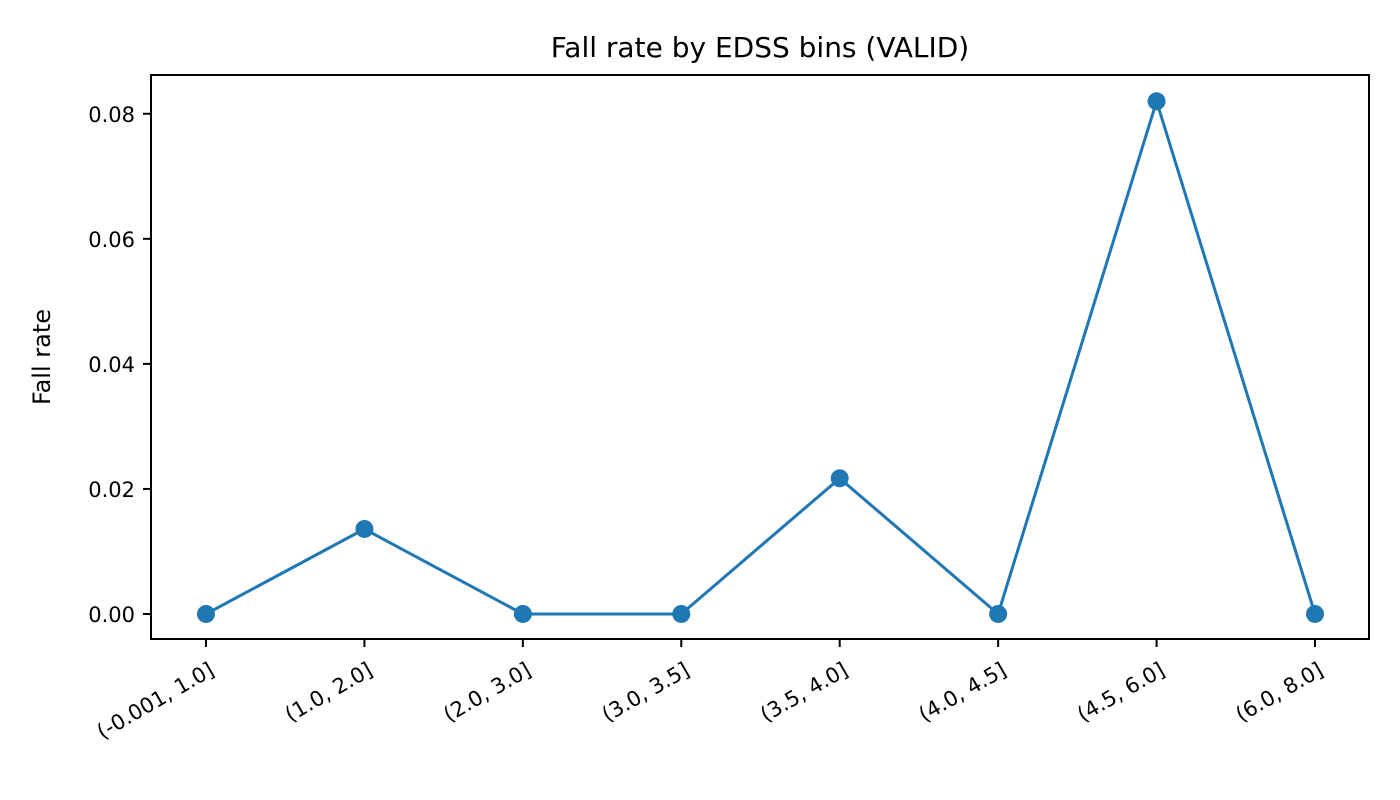 The width and height of the screenshot is (1400, 800). Describe the element at coordinates (1280, 692) in the screenshot. I see `x-tick-label: (6.0, 8.0]` at that location.